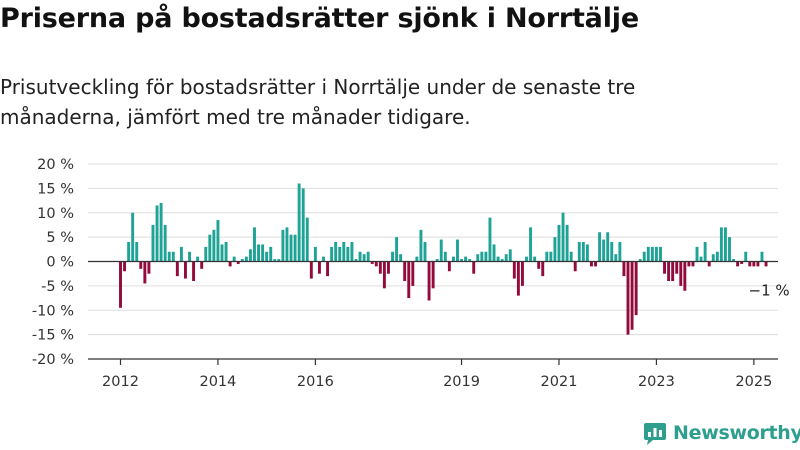 This screenshot has width=800, height=450. What do you see at coordinates (656, 382) in the screenshot?
I see `x-tick-label: 2023` at bounding box center [656, 382].